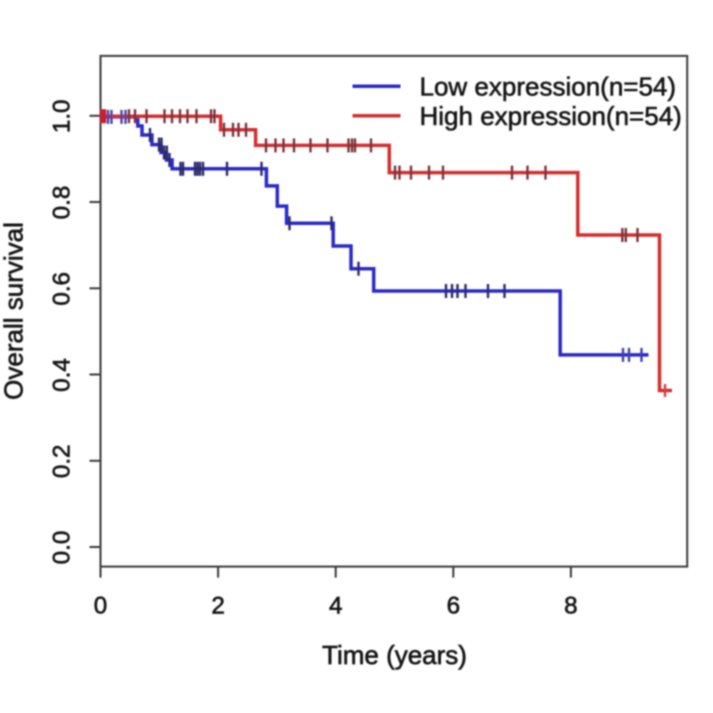 The image size is (713, 713). I want to click on svg-text: 0.6, so click(62, 289).